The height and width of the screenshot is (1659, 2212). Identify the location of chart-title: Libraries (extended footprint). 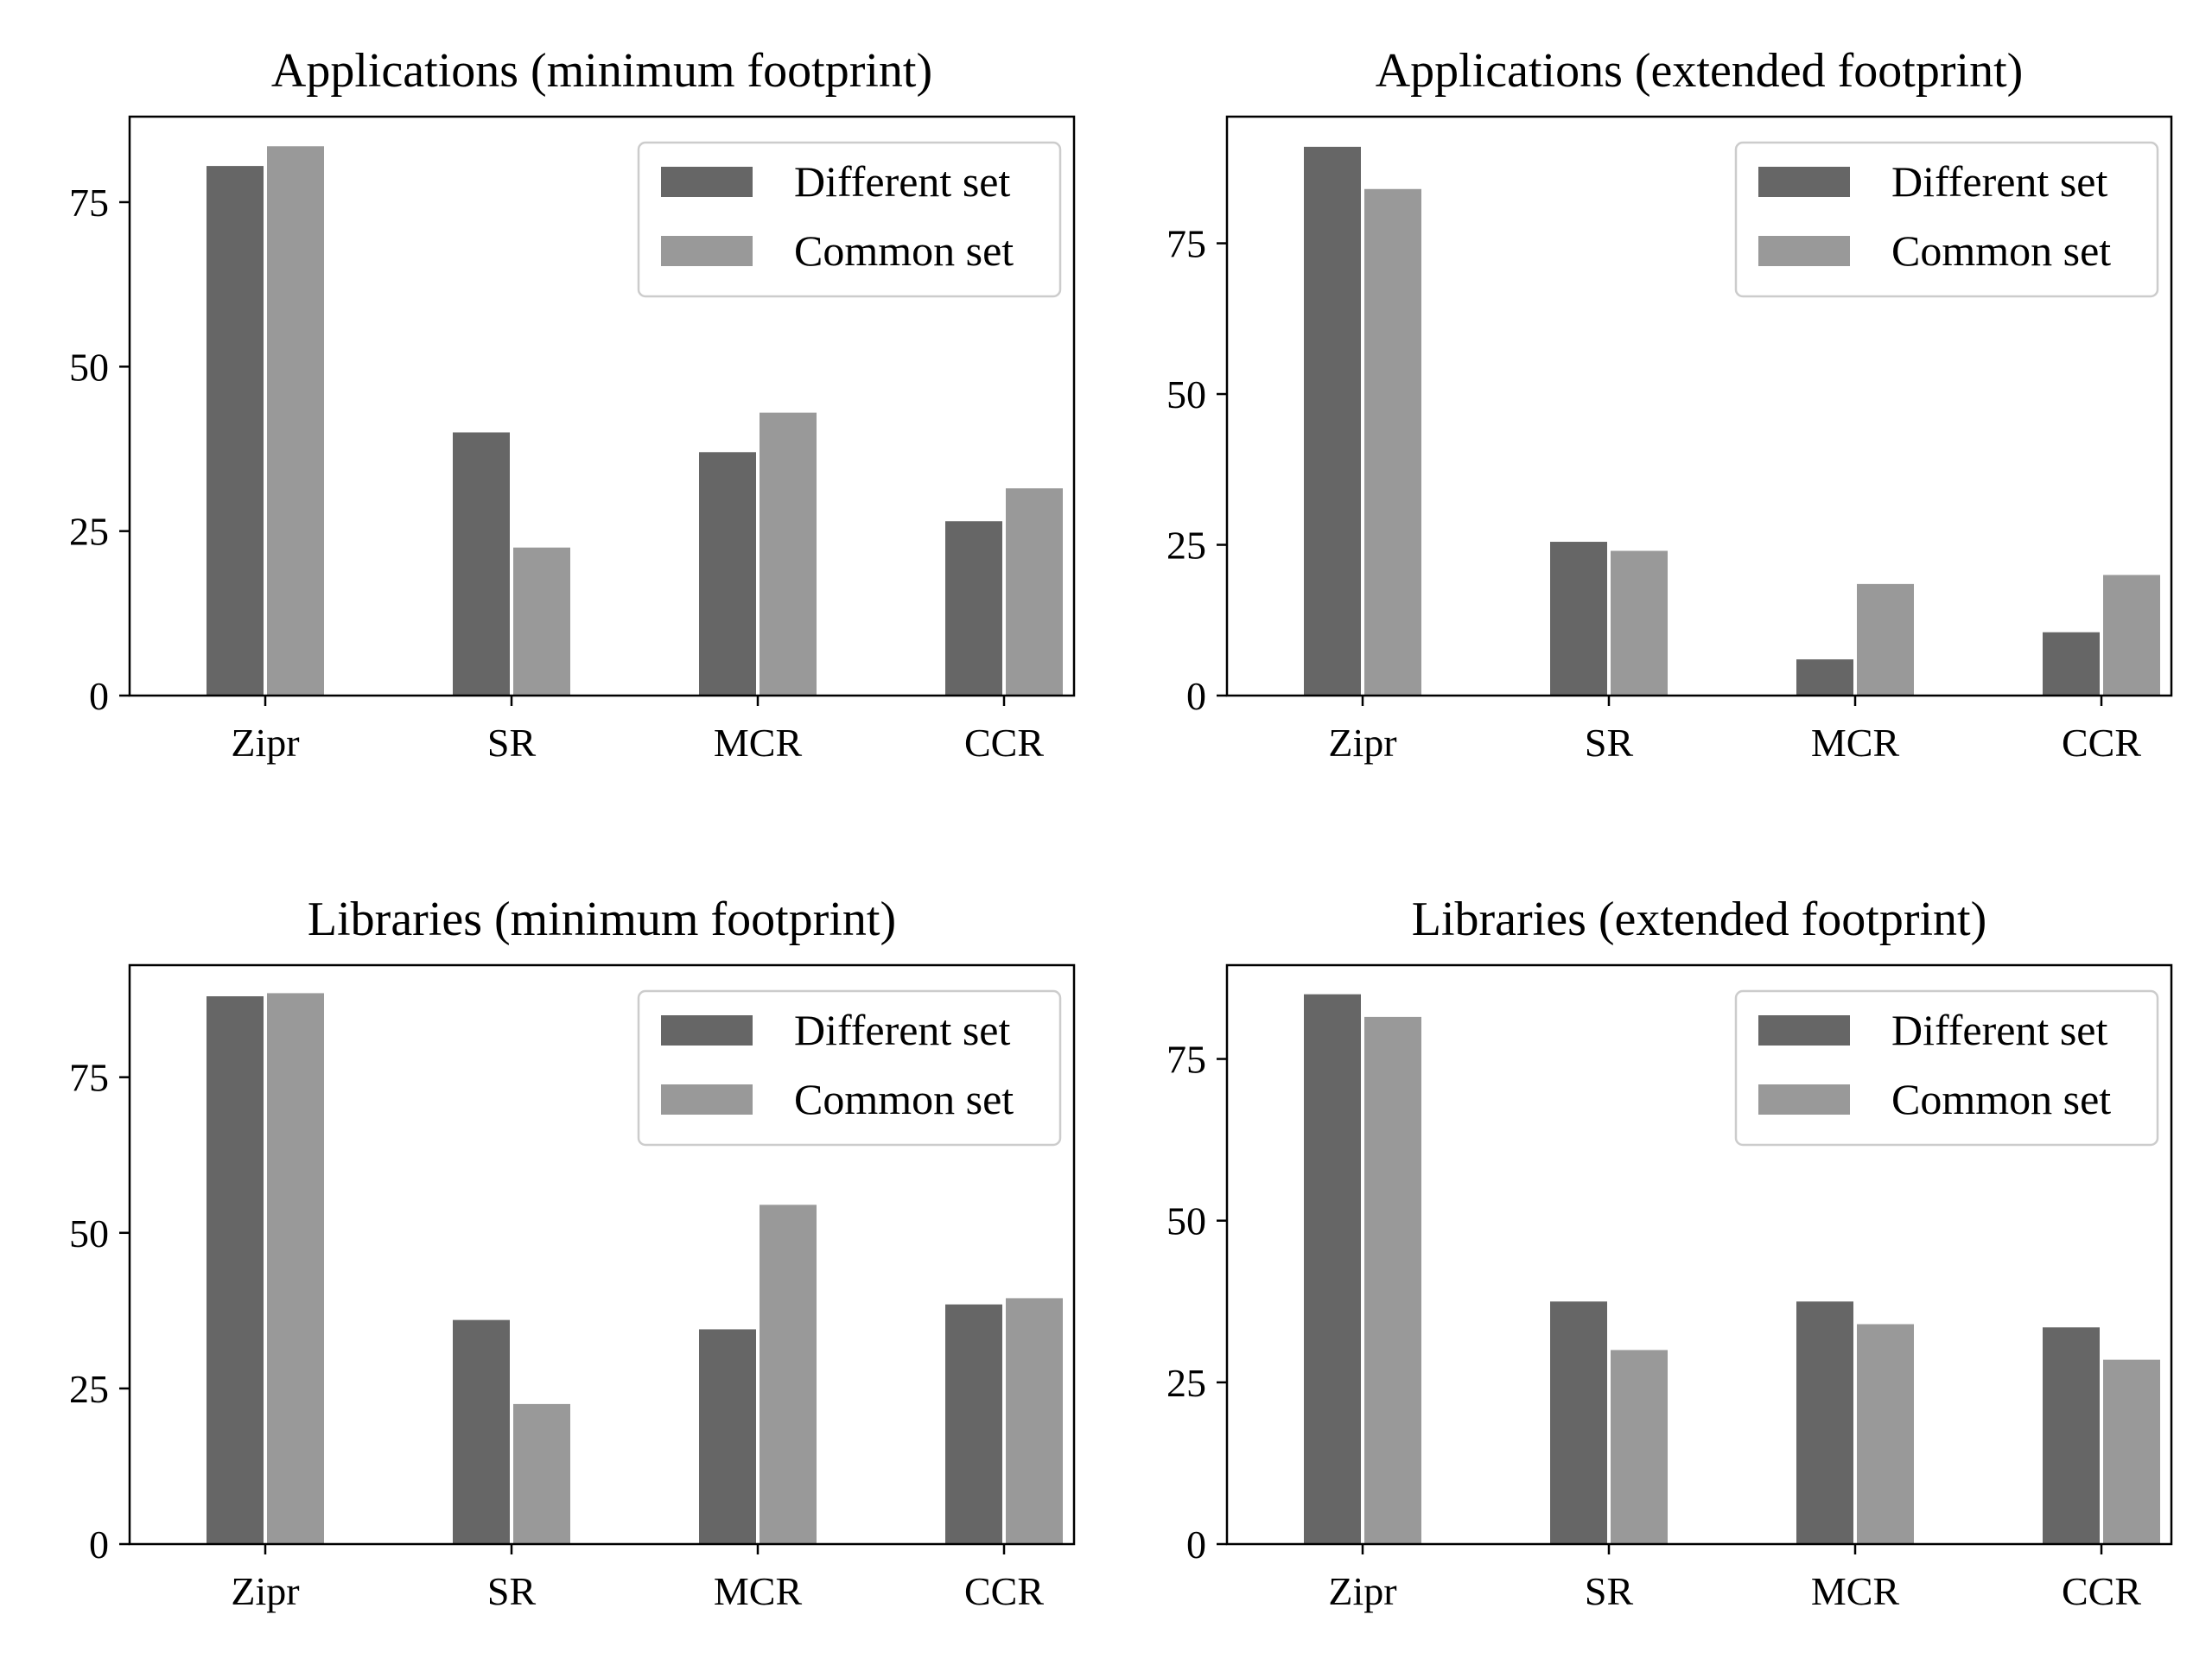
(1699, 919).